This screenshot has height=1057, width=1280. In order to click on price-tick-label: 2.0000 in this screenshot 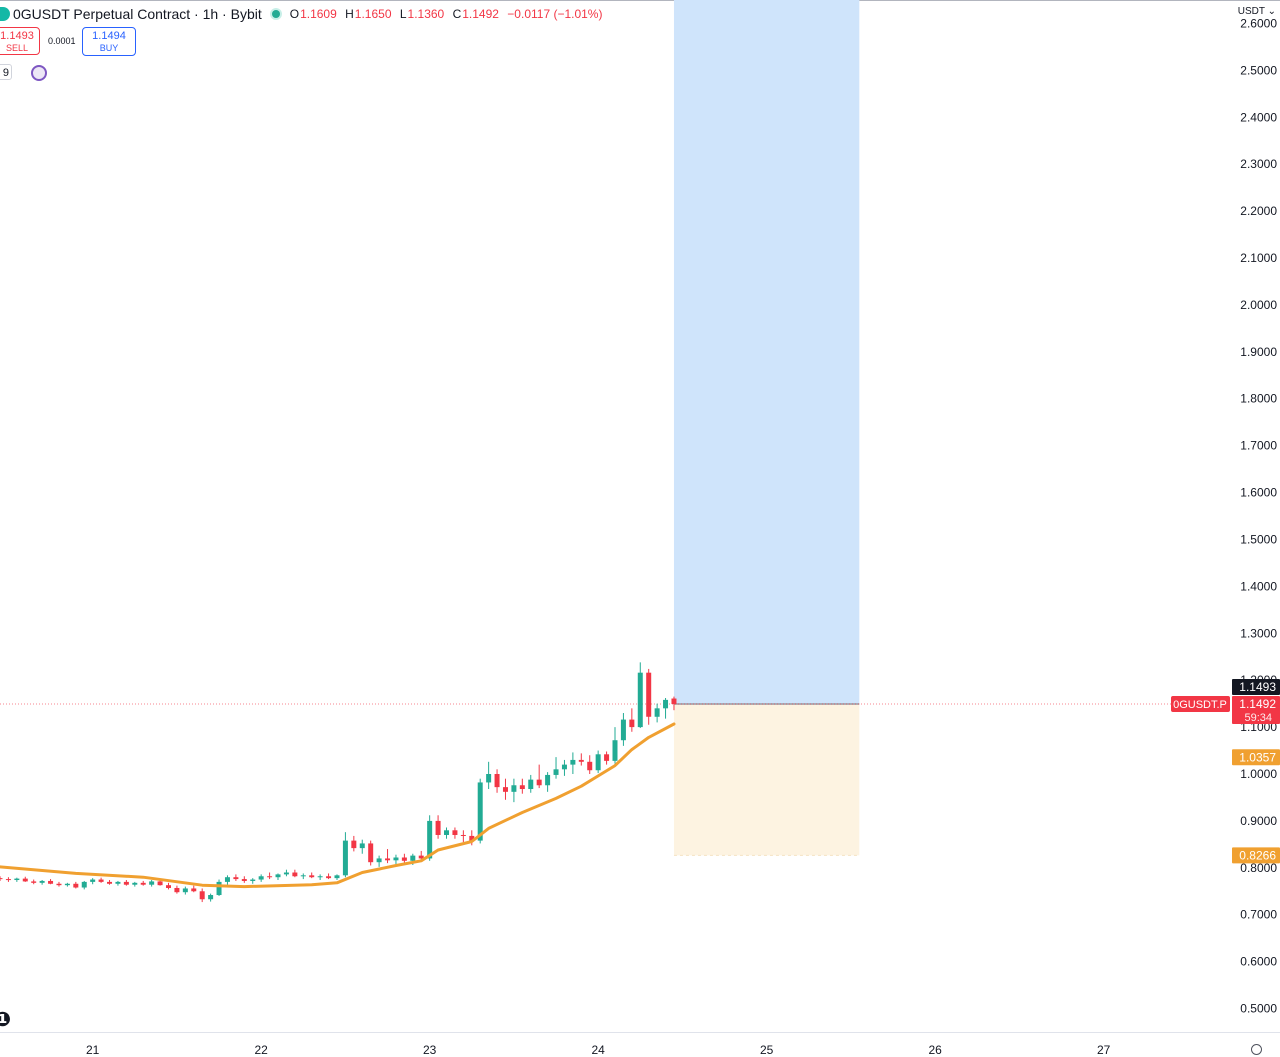, I will do `click(1258, 305)`.